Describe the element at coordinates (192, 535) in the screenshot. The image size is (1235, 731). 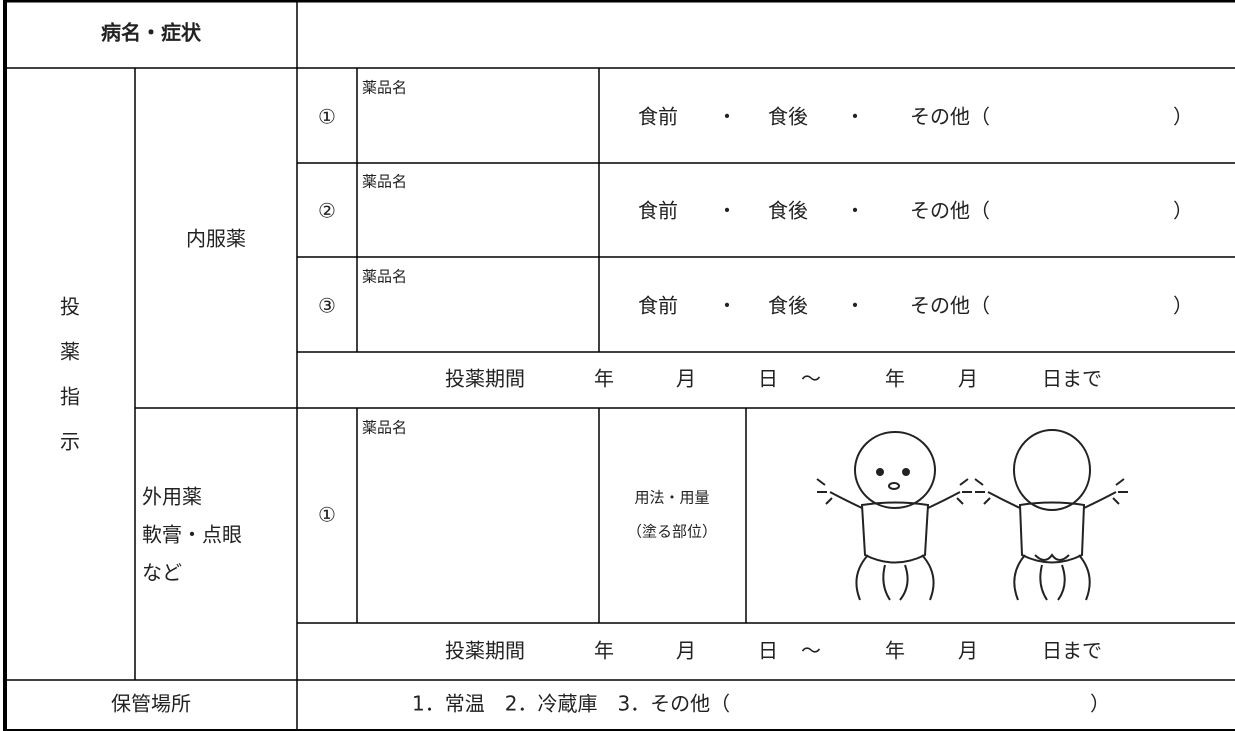
I see `external-label: 軟膏・点眼` at that location.